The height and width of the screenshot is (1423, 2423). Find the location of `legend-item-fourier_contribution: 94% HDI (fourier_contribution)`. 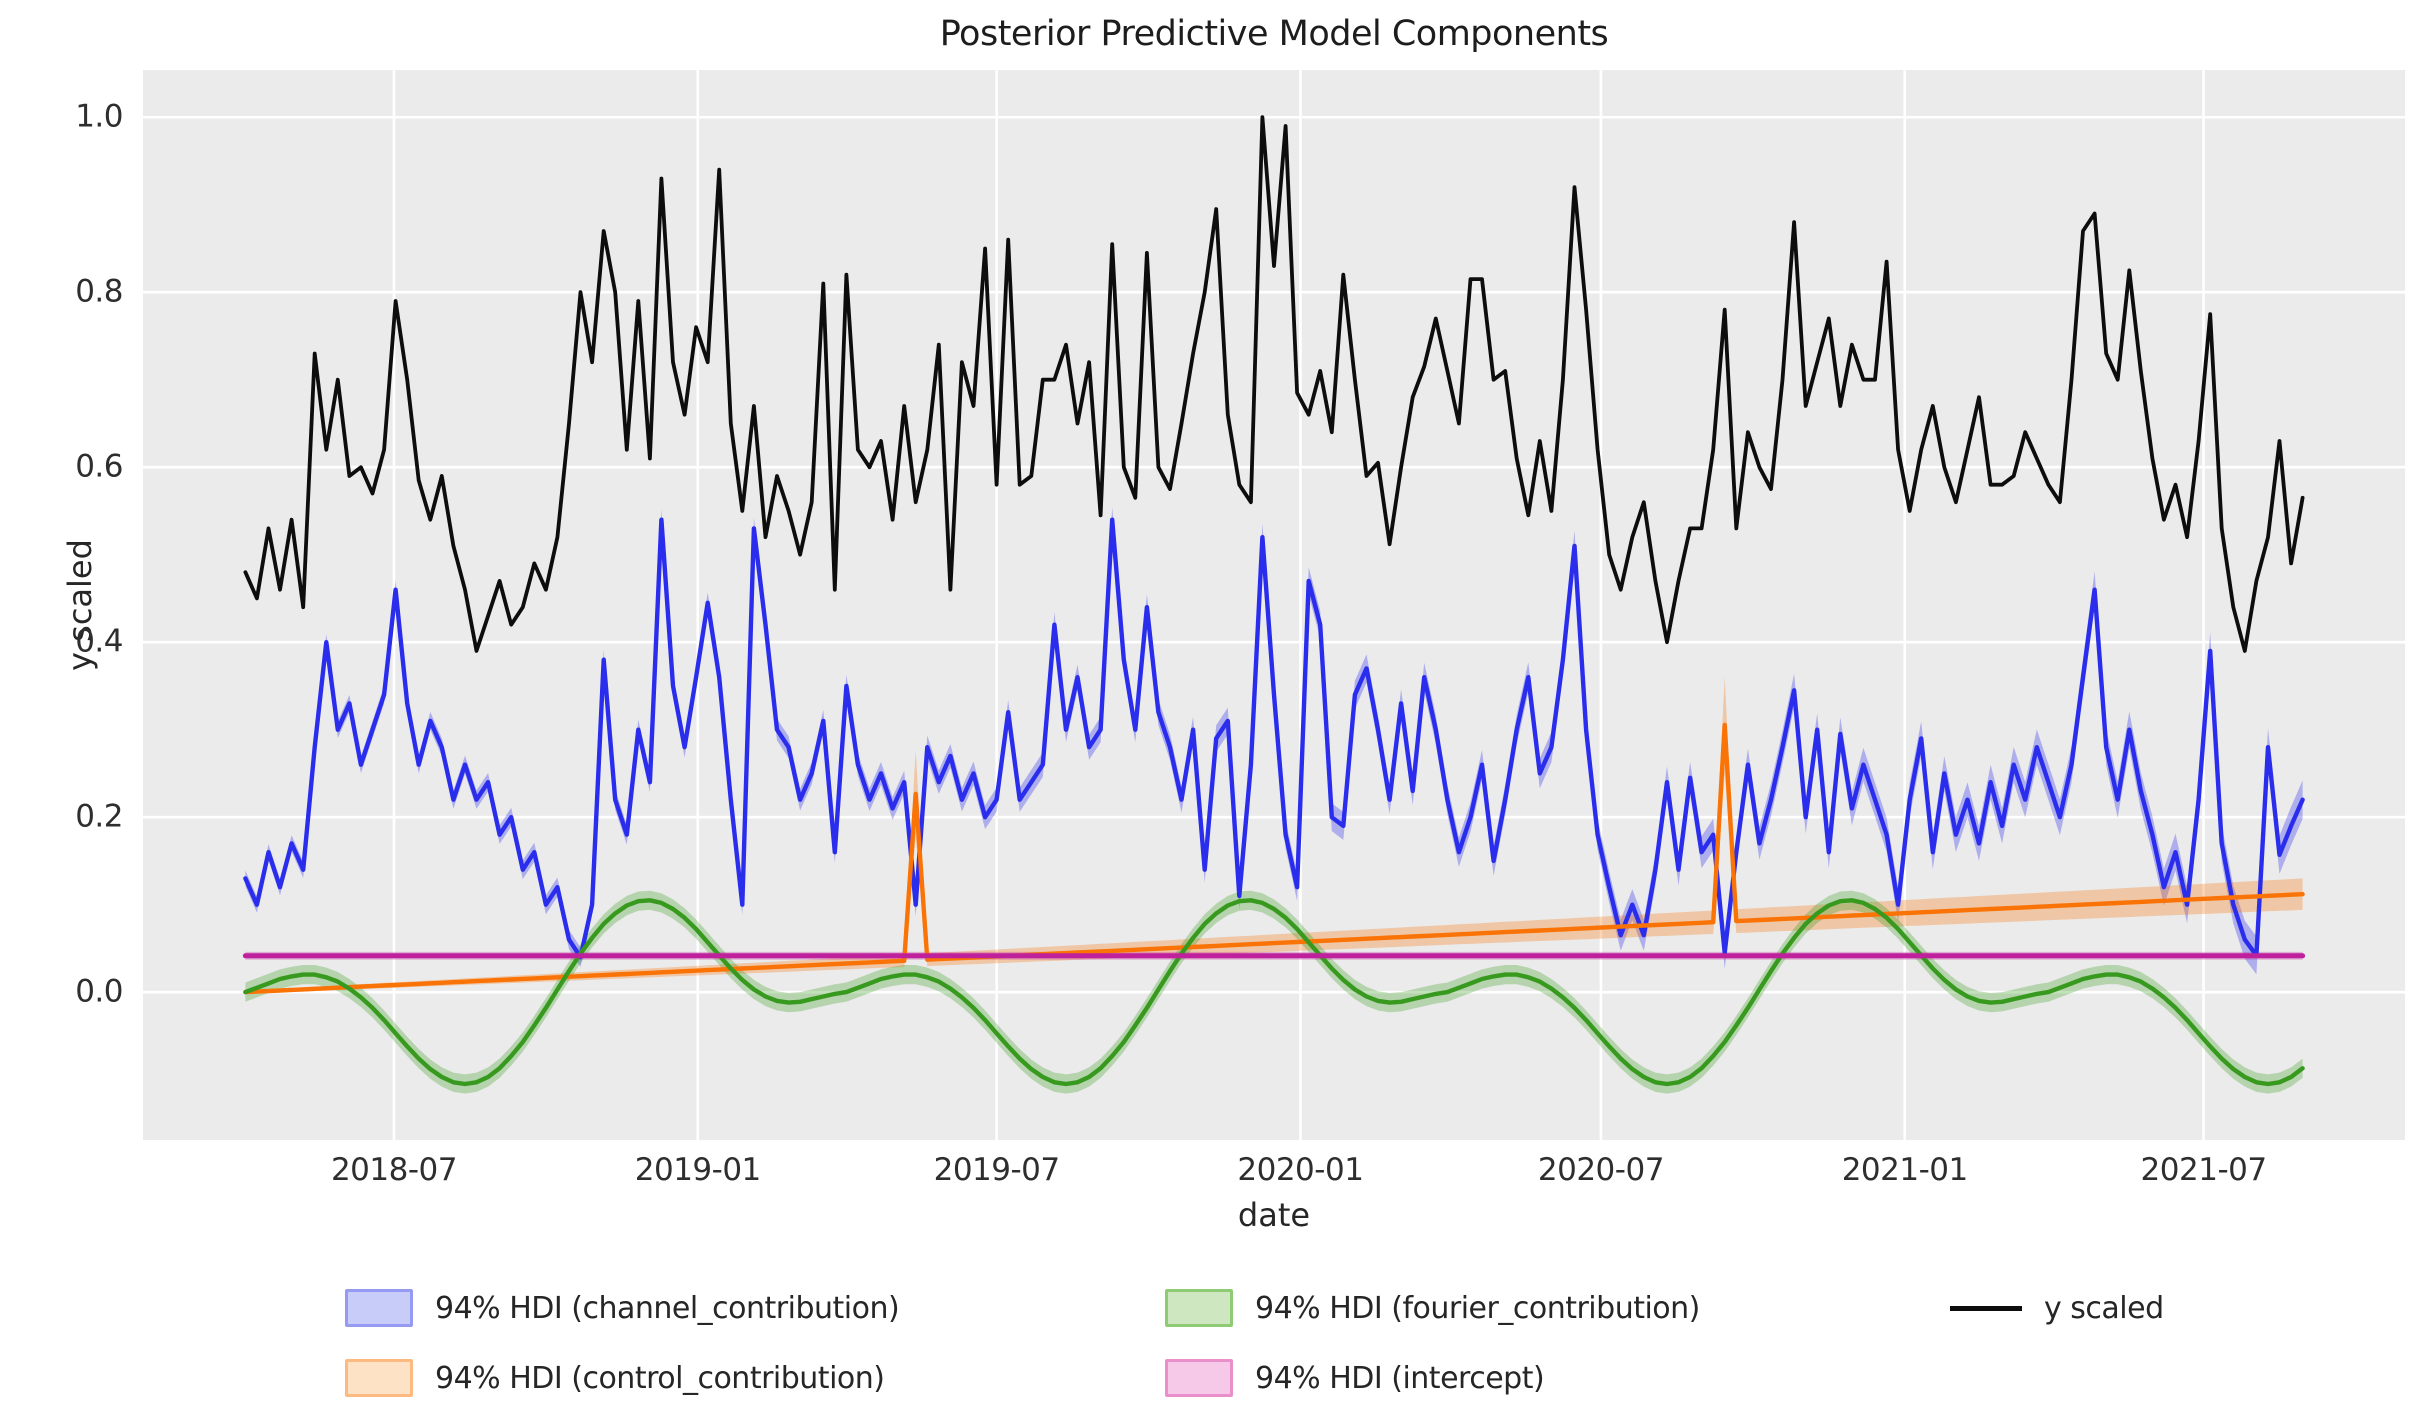

legend-item-fourier_contribution: 94% HDI (fourier_contribution) is located at coordinates (1432, 1308).